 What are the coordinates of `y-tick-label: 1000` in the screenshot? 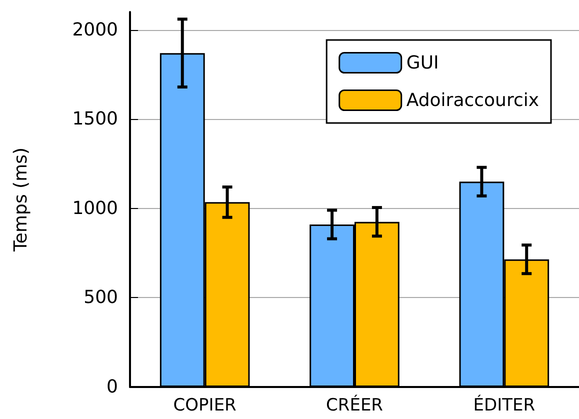 It's located at (95, 208).